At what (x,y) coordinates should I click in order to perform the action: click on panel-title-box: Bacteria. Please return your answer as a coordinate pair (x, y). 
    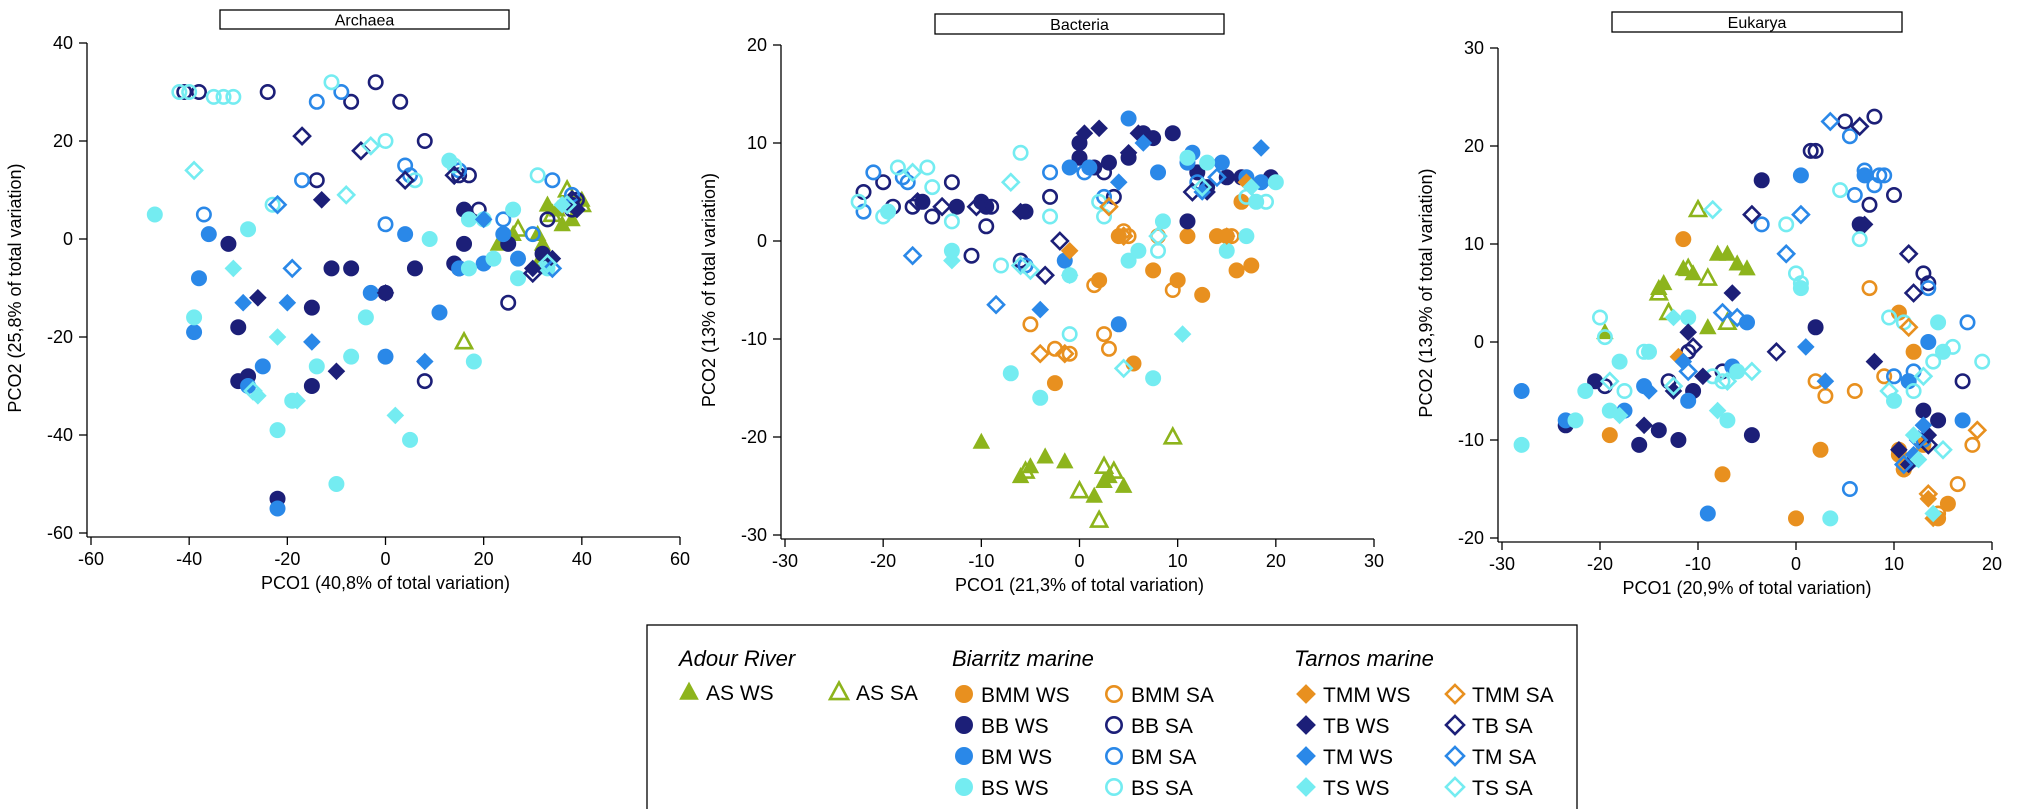
    Looking at the image, I should click on (1079, 24).